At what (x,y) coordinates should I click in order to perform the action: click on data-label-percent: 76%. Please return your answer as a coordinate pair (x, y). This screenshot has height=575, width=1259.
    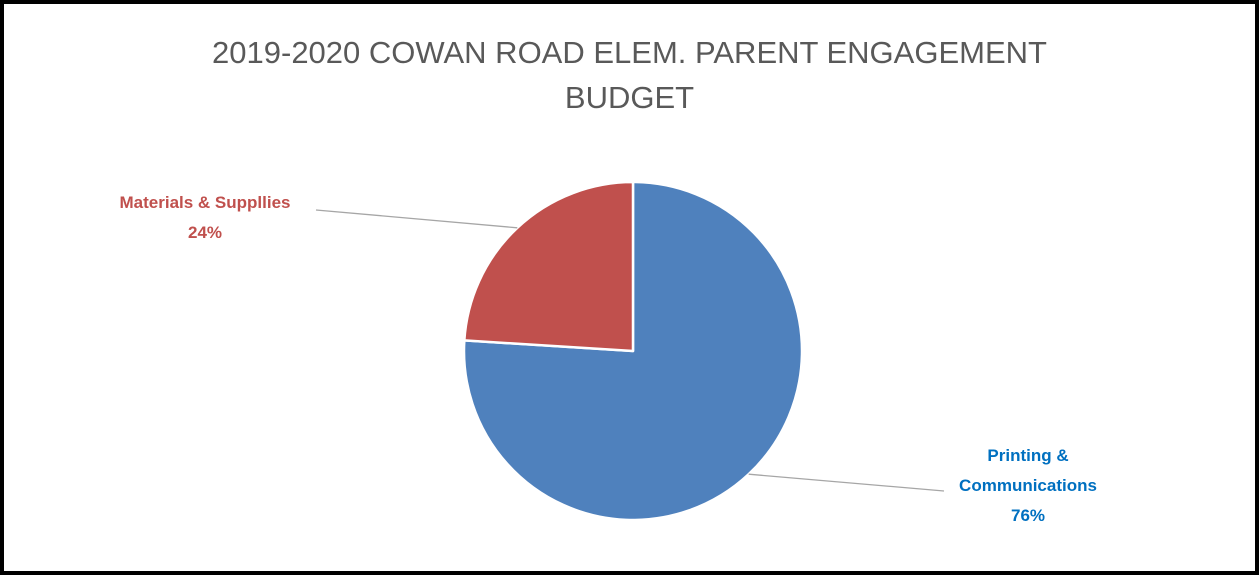
    Looking at the image, I should click on (1028, 515).